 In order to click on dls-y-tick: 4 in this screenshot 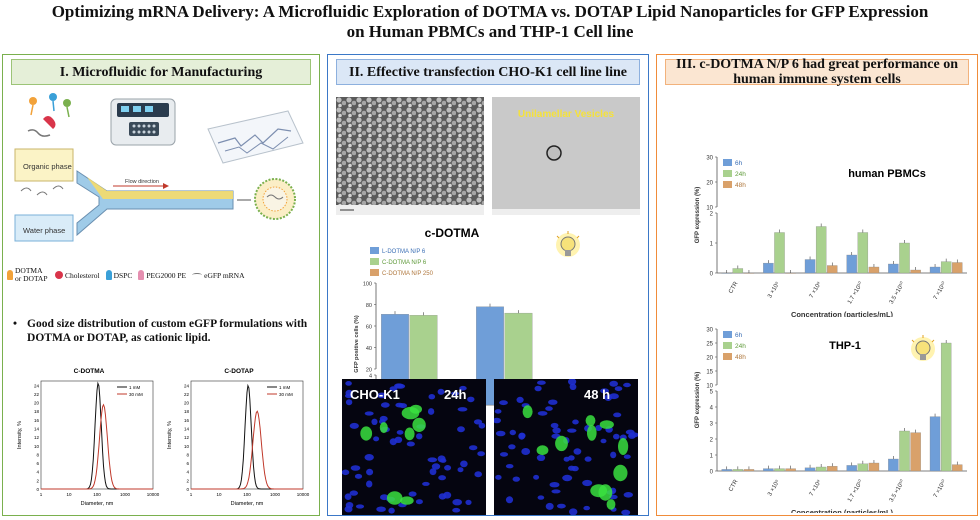, I will do `click(37, 472)`.